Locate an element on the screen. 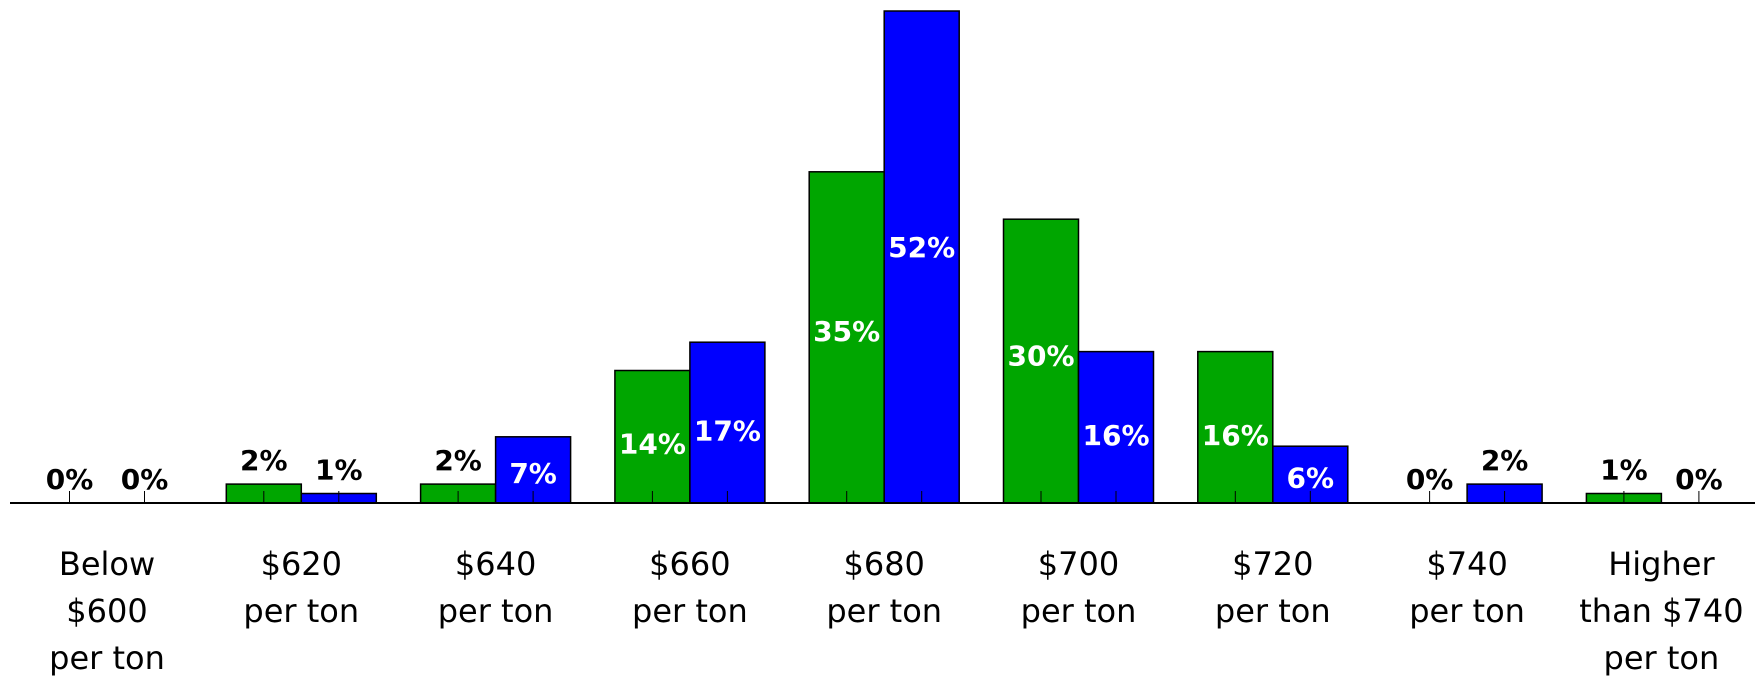 This screenshot has width=1763, height=679. x-axis is located at coordinates (882, 497).